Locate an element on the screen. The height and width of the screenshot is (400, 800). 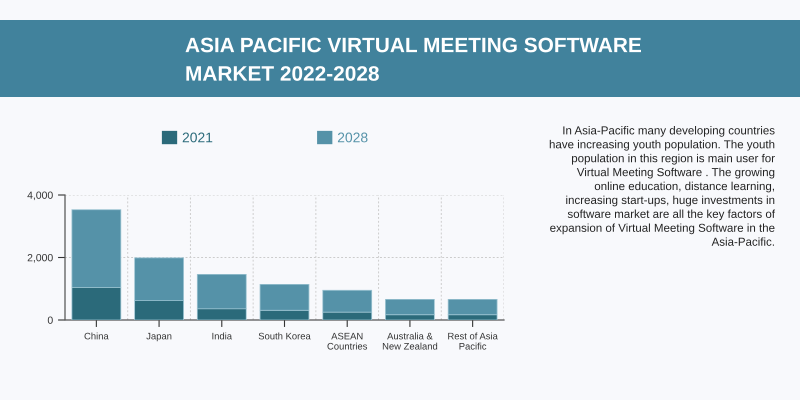
x-tick-label: Japan is located at coordinates (159, 337).